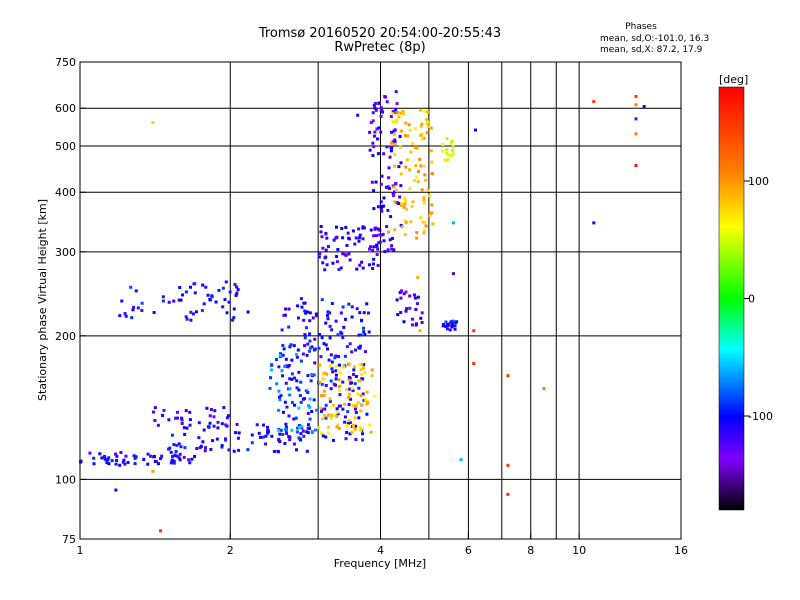  What do you see at coordinates (380, 550) in the screenshot?
I see `x-tick-label: 4` at bounding box center [380, 550].